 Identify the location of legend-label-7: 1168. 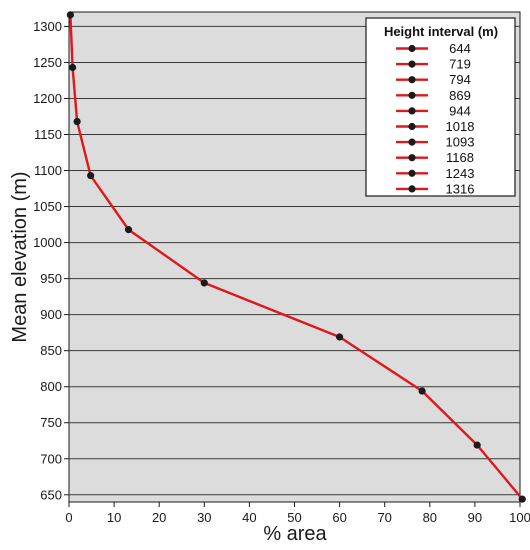
(460, 157).